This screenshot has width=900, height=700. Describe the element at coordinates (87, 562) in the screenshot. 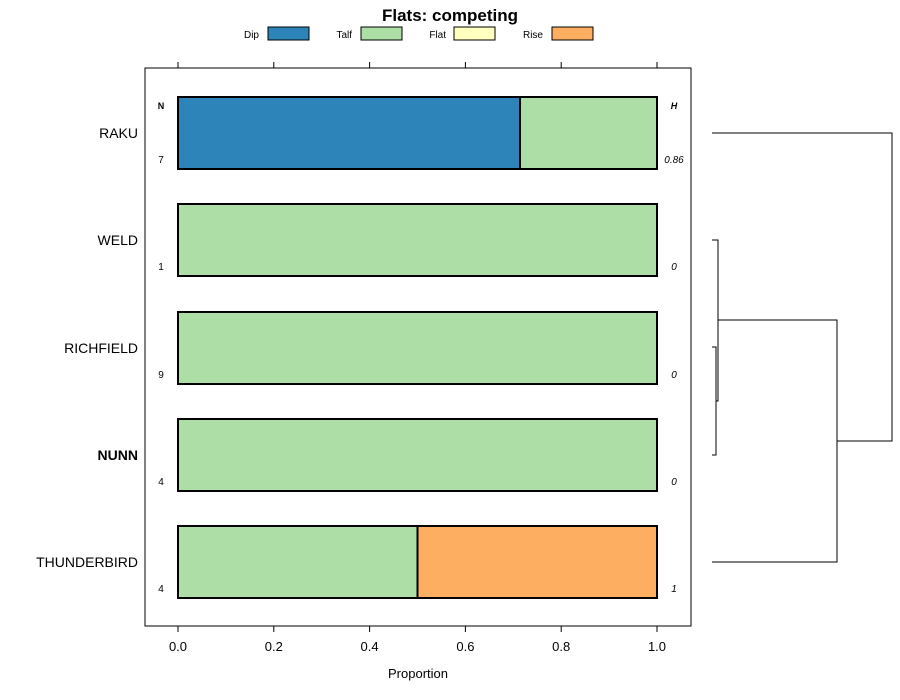

I see `category-label: THUNDERBIRD` at that location.